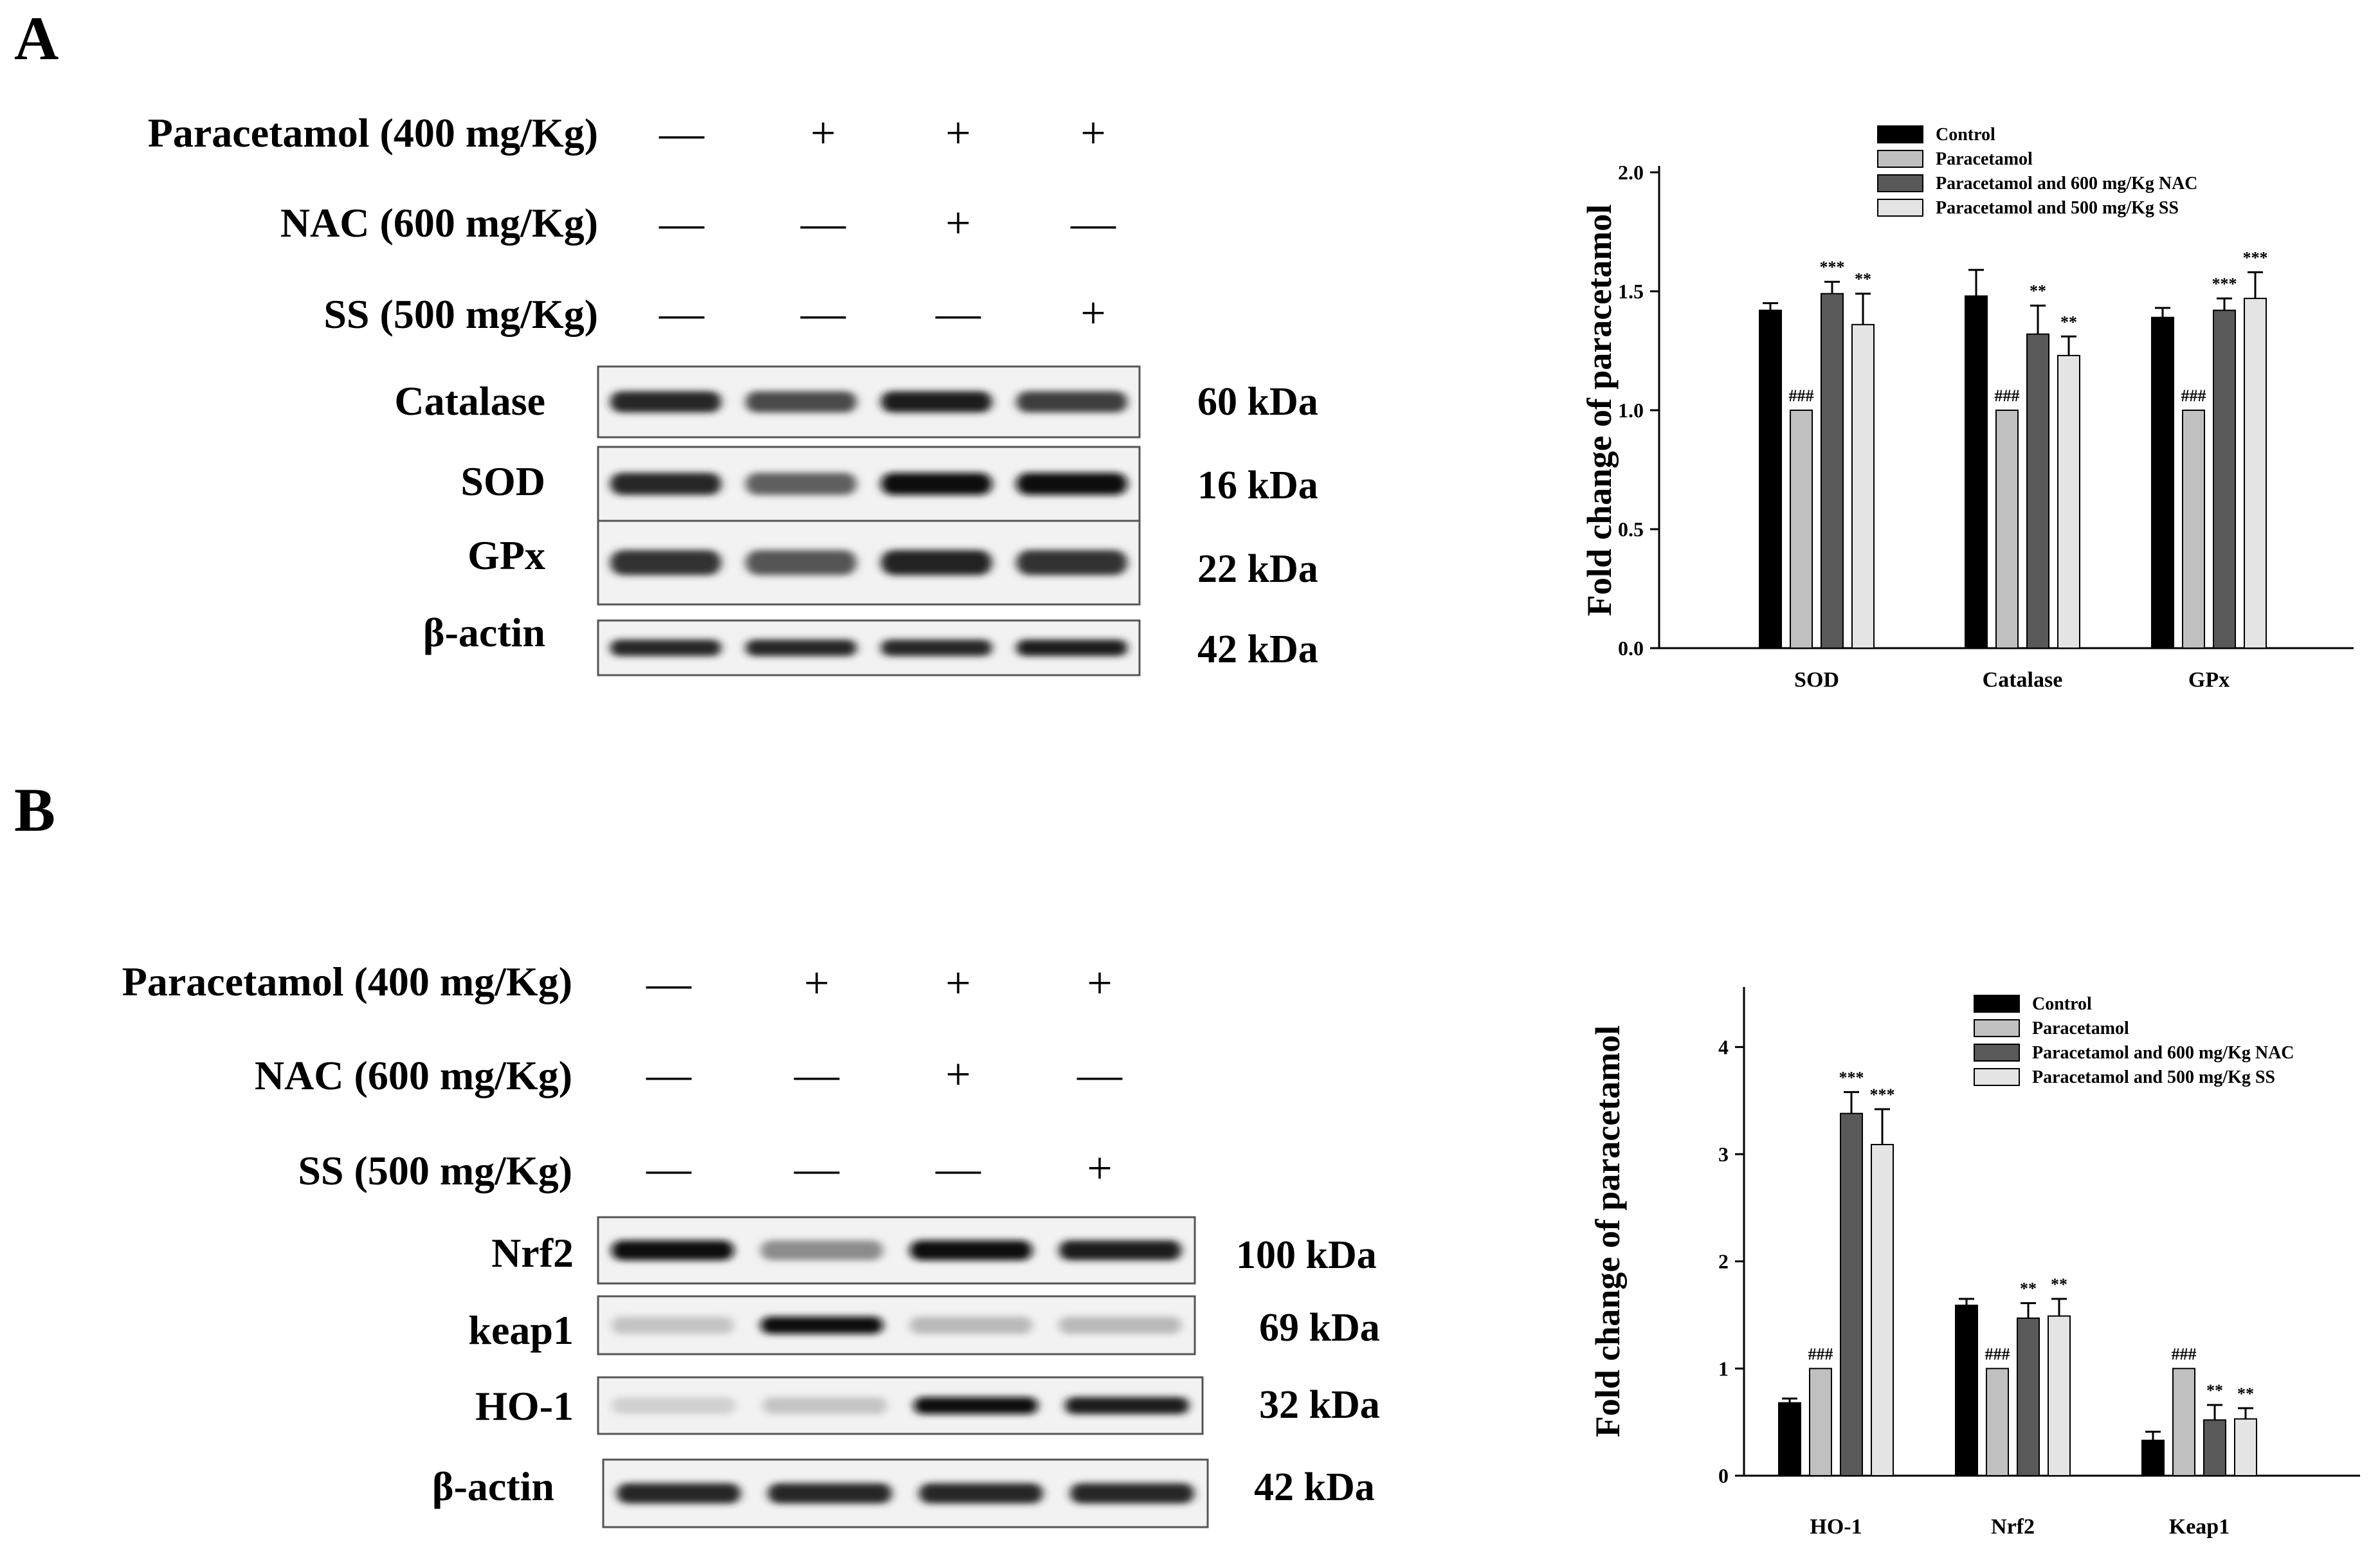 Image resolution: width=2380 pixels, height=1549 pixels. What do you see at coordinates (1723, 1475) in the screenshot?
I see `y-tick-label: 0` at bounding box center [1723, 1475].